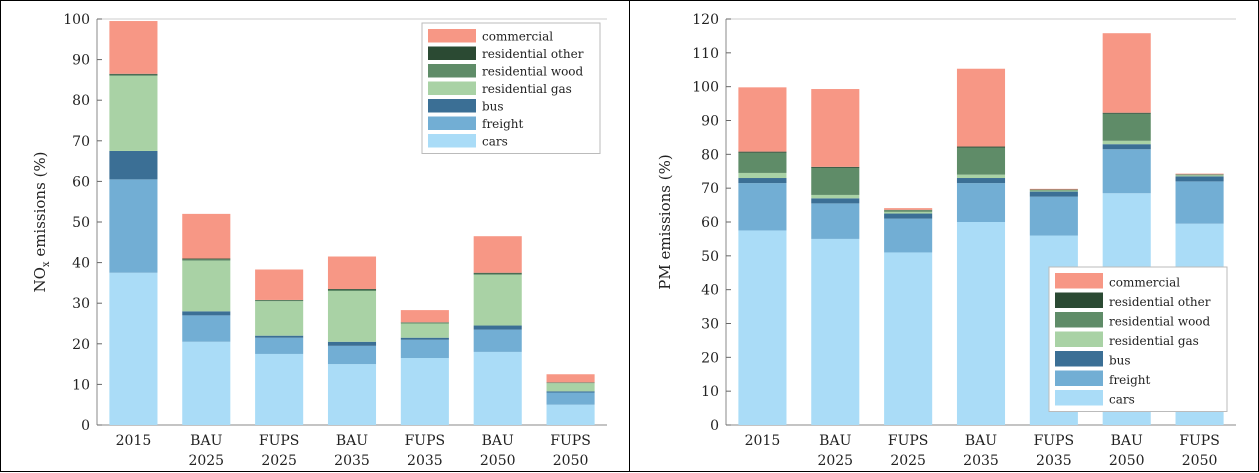 The image size is (1259, 473). Describe the element at coordinates (1154, 341) in the screenshot. I see `legend-label-residential-gas: residential gas` at that location.